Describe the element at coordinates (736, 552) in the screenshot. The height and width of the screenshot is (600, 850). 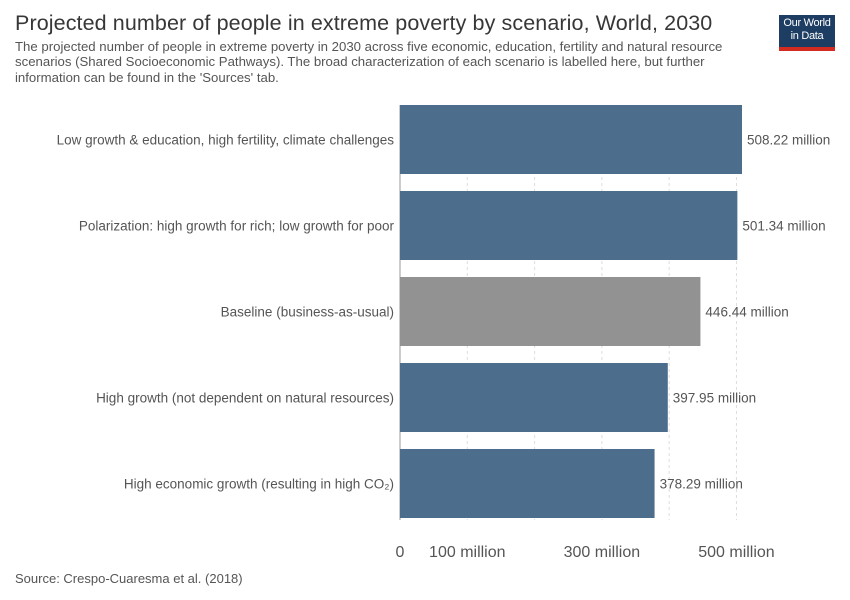
I see `x-tick-label: 500 million` at that location.